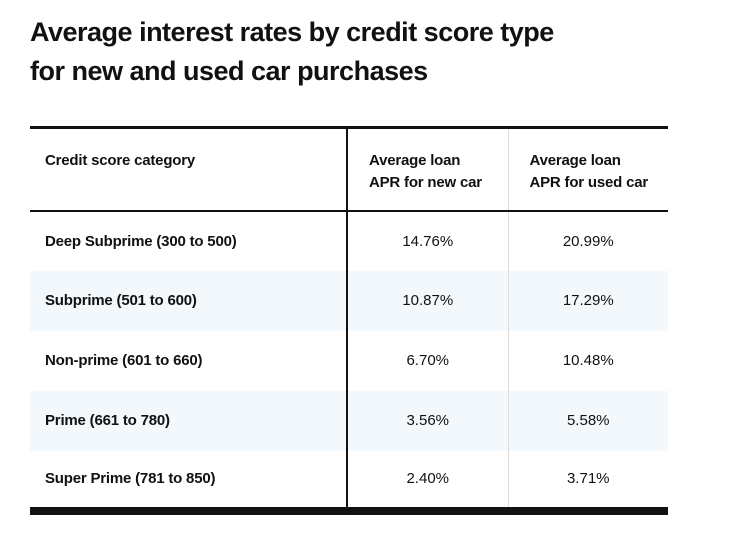 The width and height of the screenshot is (741, 538). I want to click on table-row: Prime (661 to 780) 3.56% 5.58%, so click(349, 420).